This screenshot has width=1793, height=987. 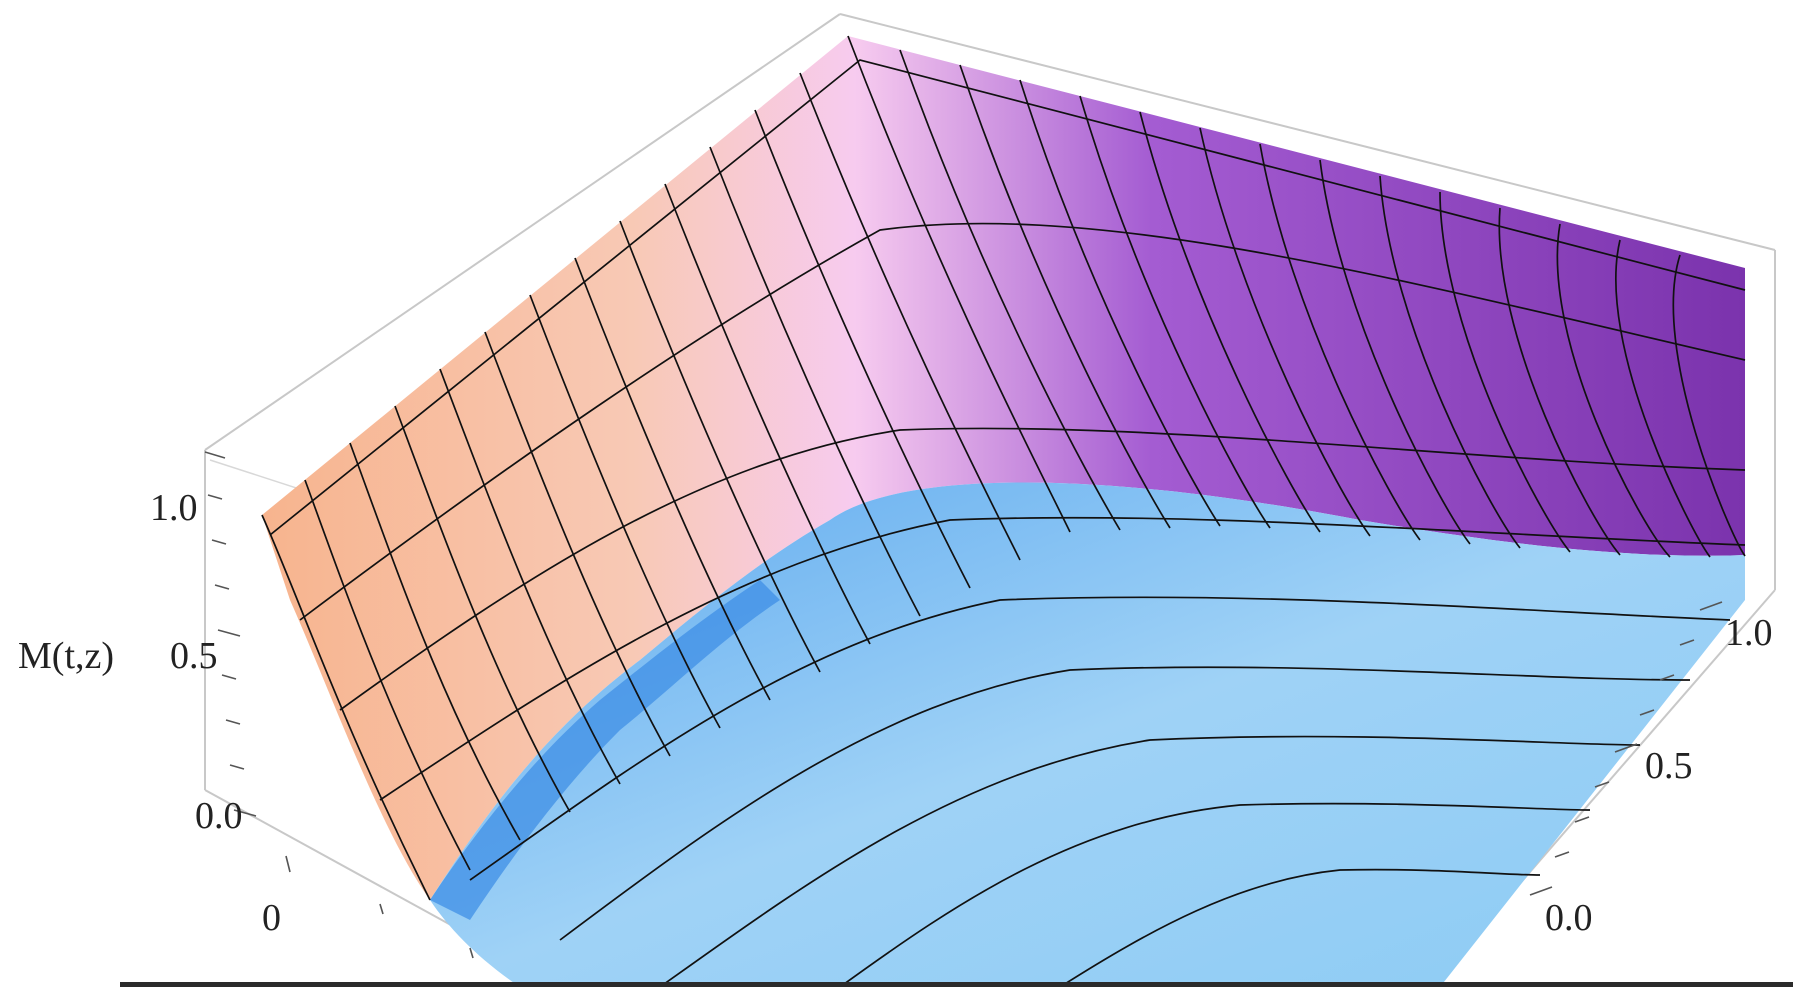 I want to click on y-tick-label-top: 1.0, so click(x=1749, y=633).